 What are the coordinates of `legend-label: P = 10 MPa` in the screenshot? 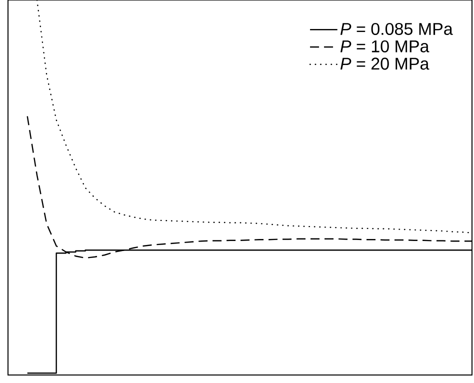 It's located at (385, 46).